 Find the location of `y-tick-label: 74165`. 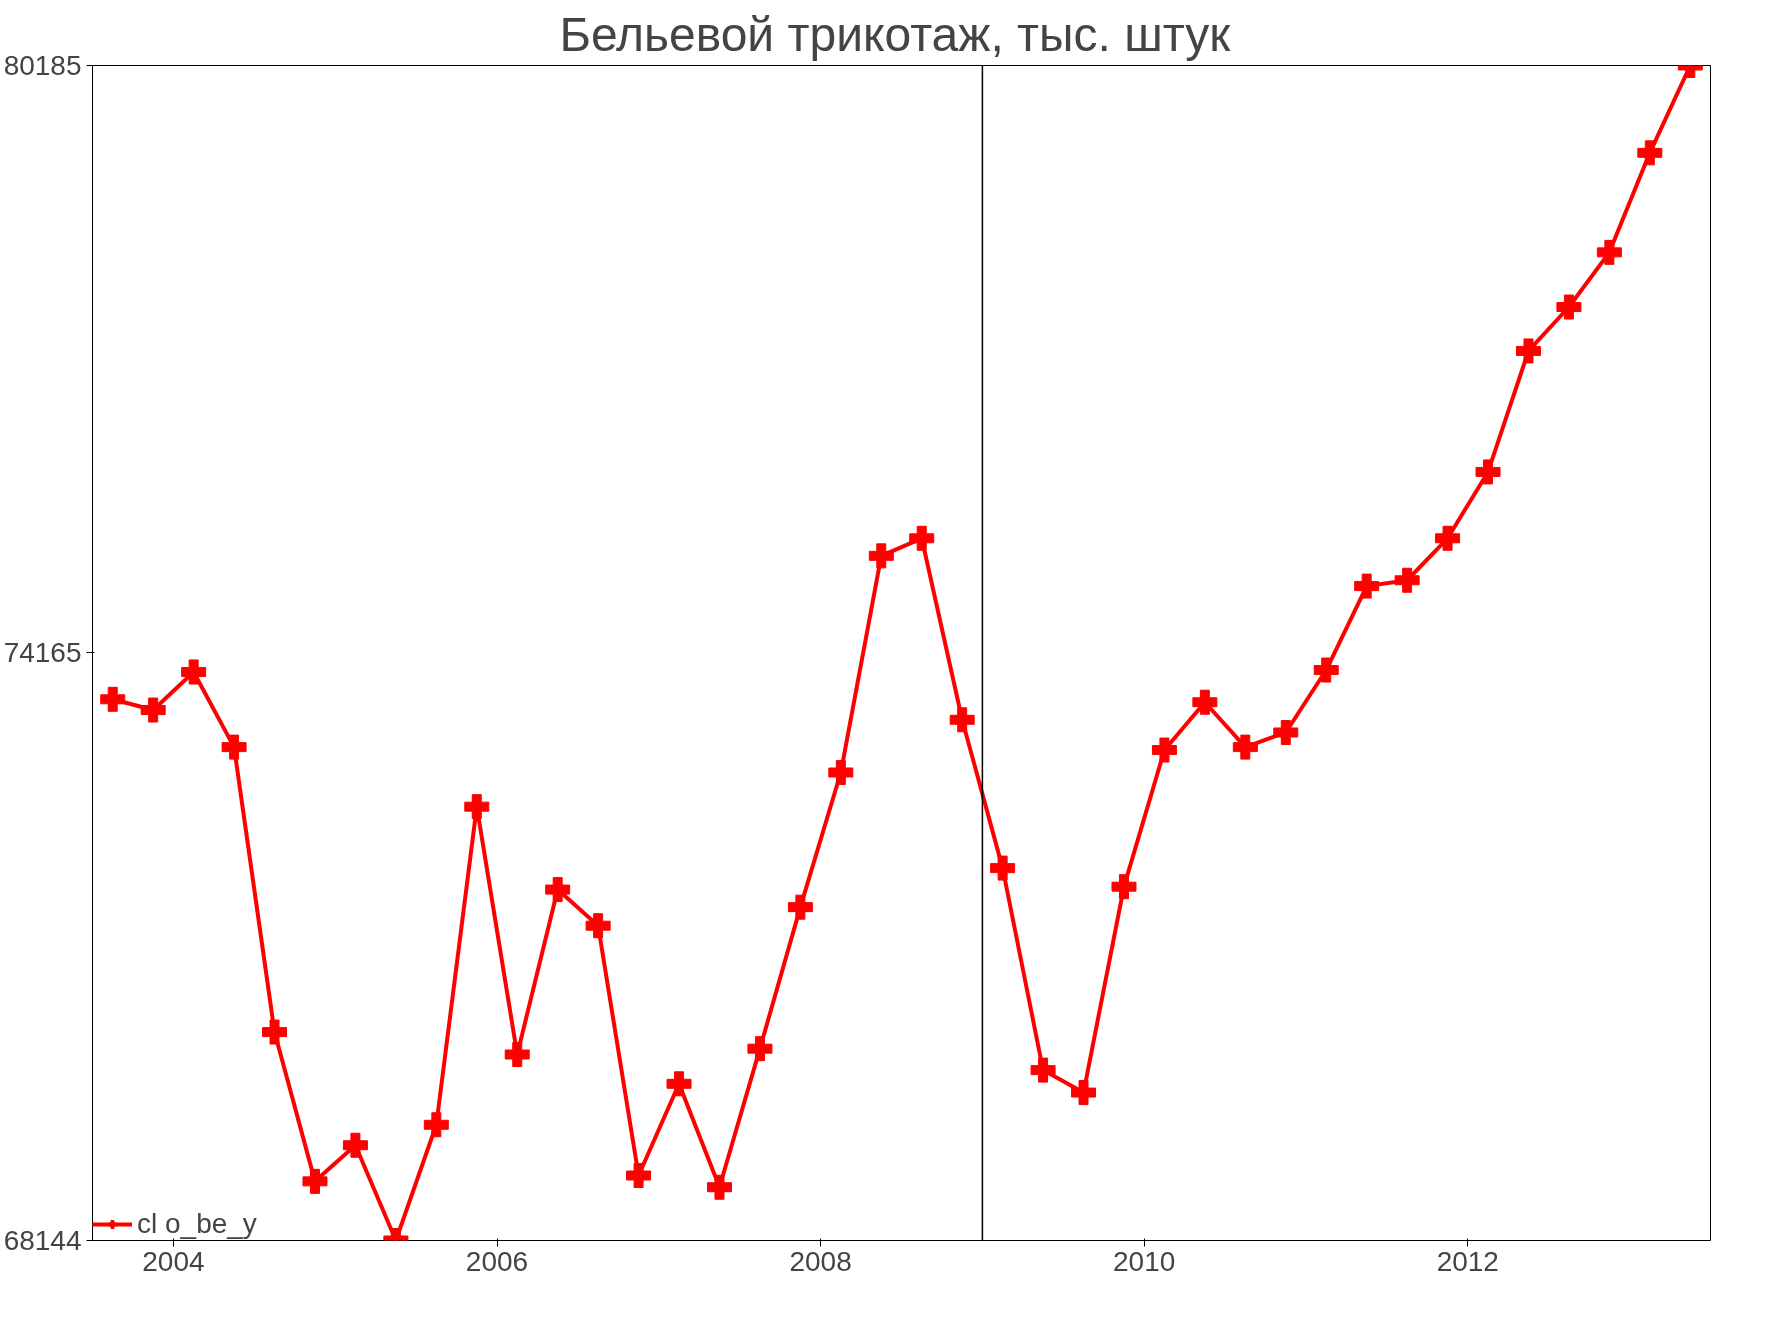

y-tick-label: 74165 is located at coordinates (42, 653).